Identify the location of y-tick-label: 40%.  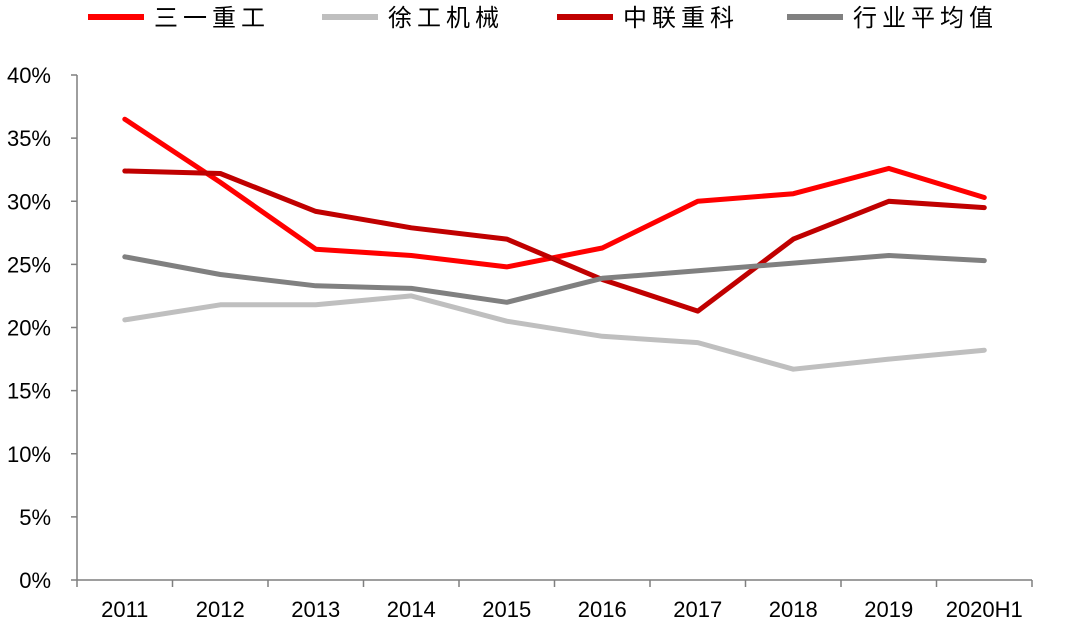
(29, 75).